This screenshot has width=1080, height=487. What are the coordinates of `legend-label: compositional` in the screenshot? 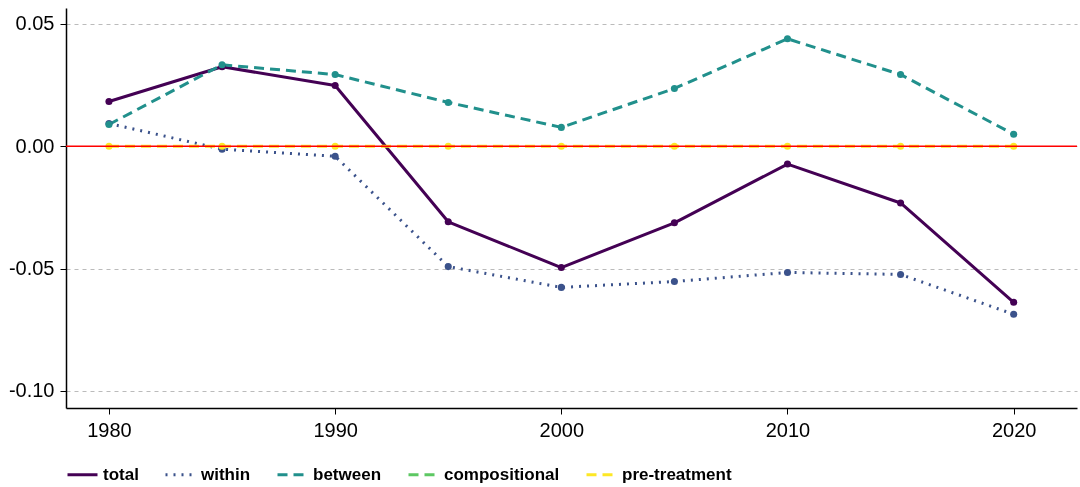 It's located at (502, 474).